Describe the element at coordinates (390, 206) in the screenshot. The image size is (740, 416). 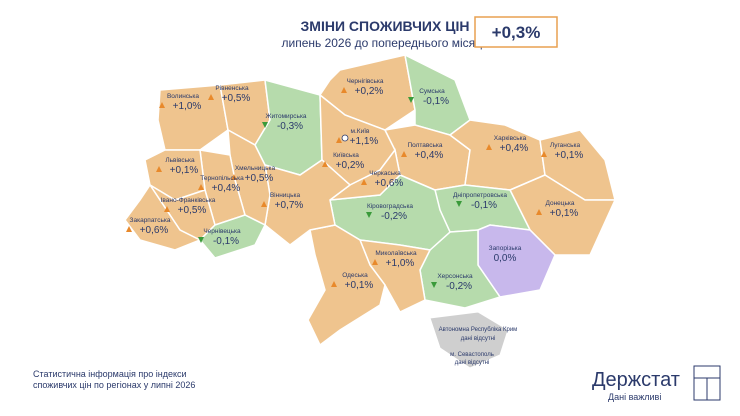
I see `region-name: Кіровоградська` at that location.